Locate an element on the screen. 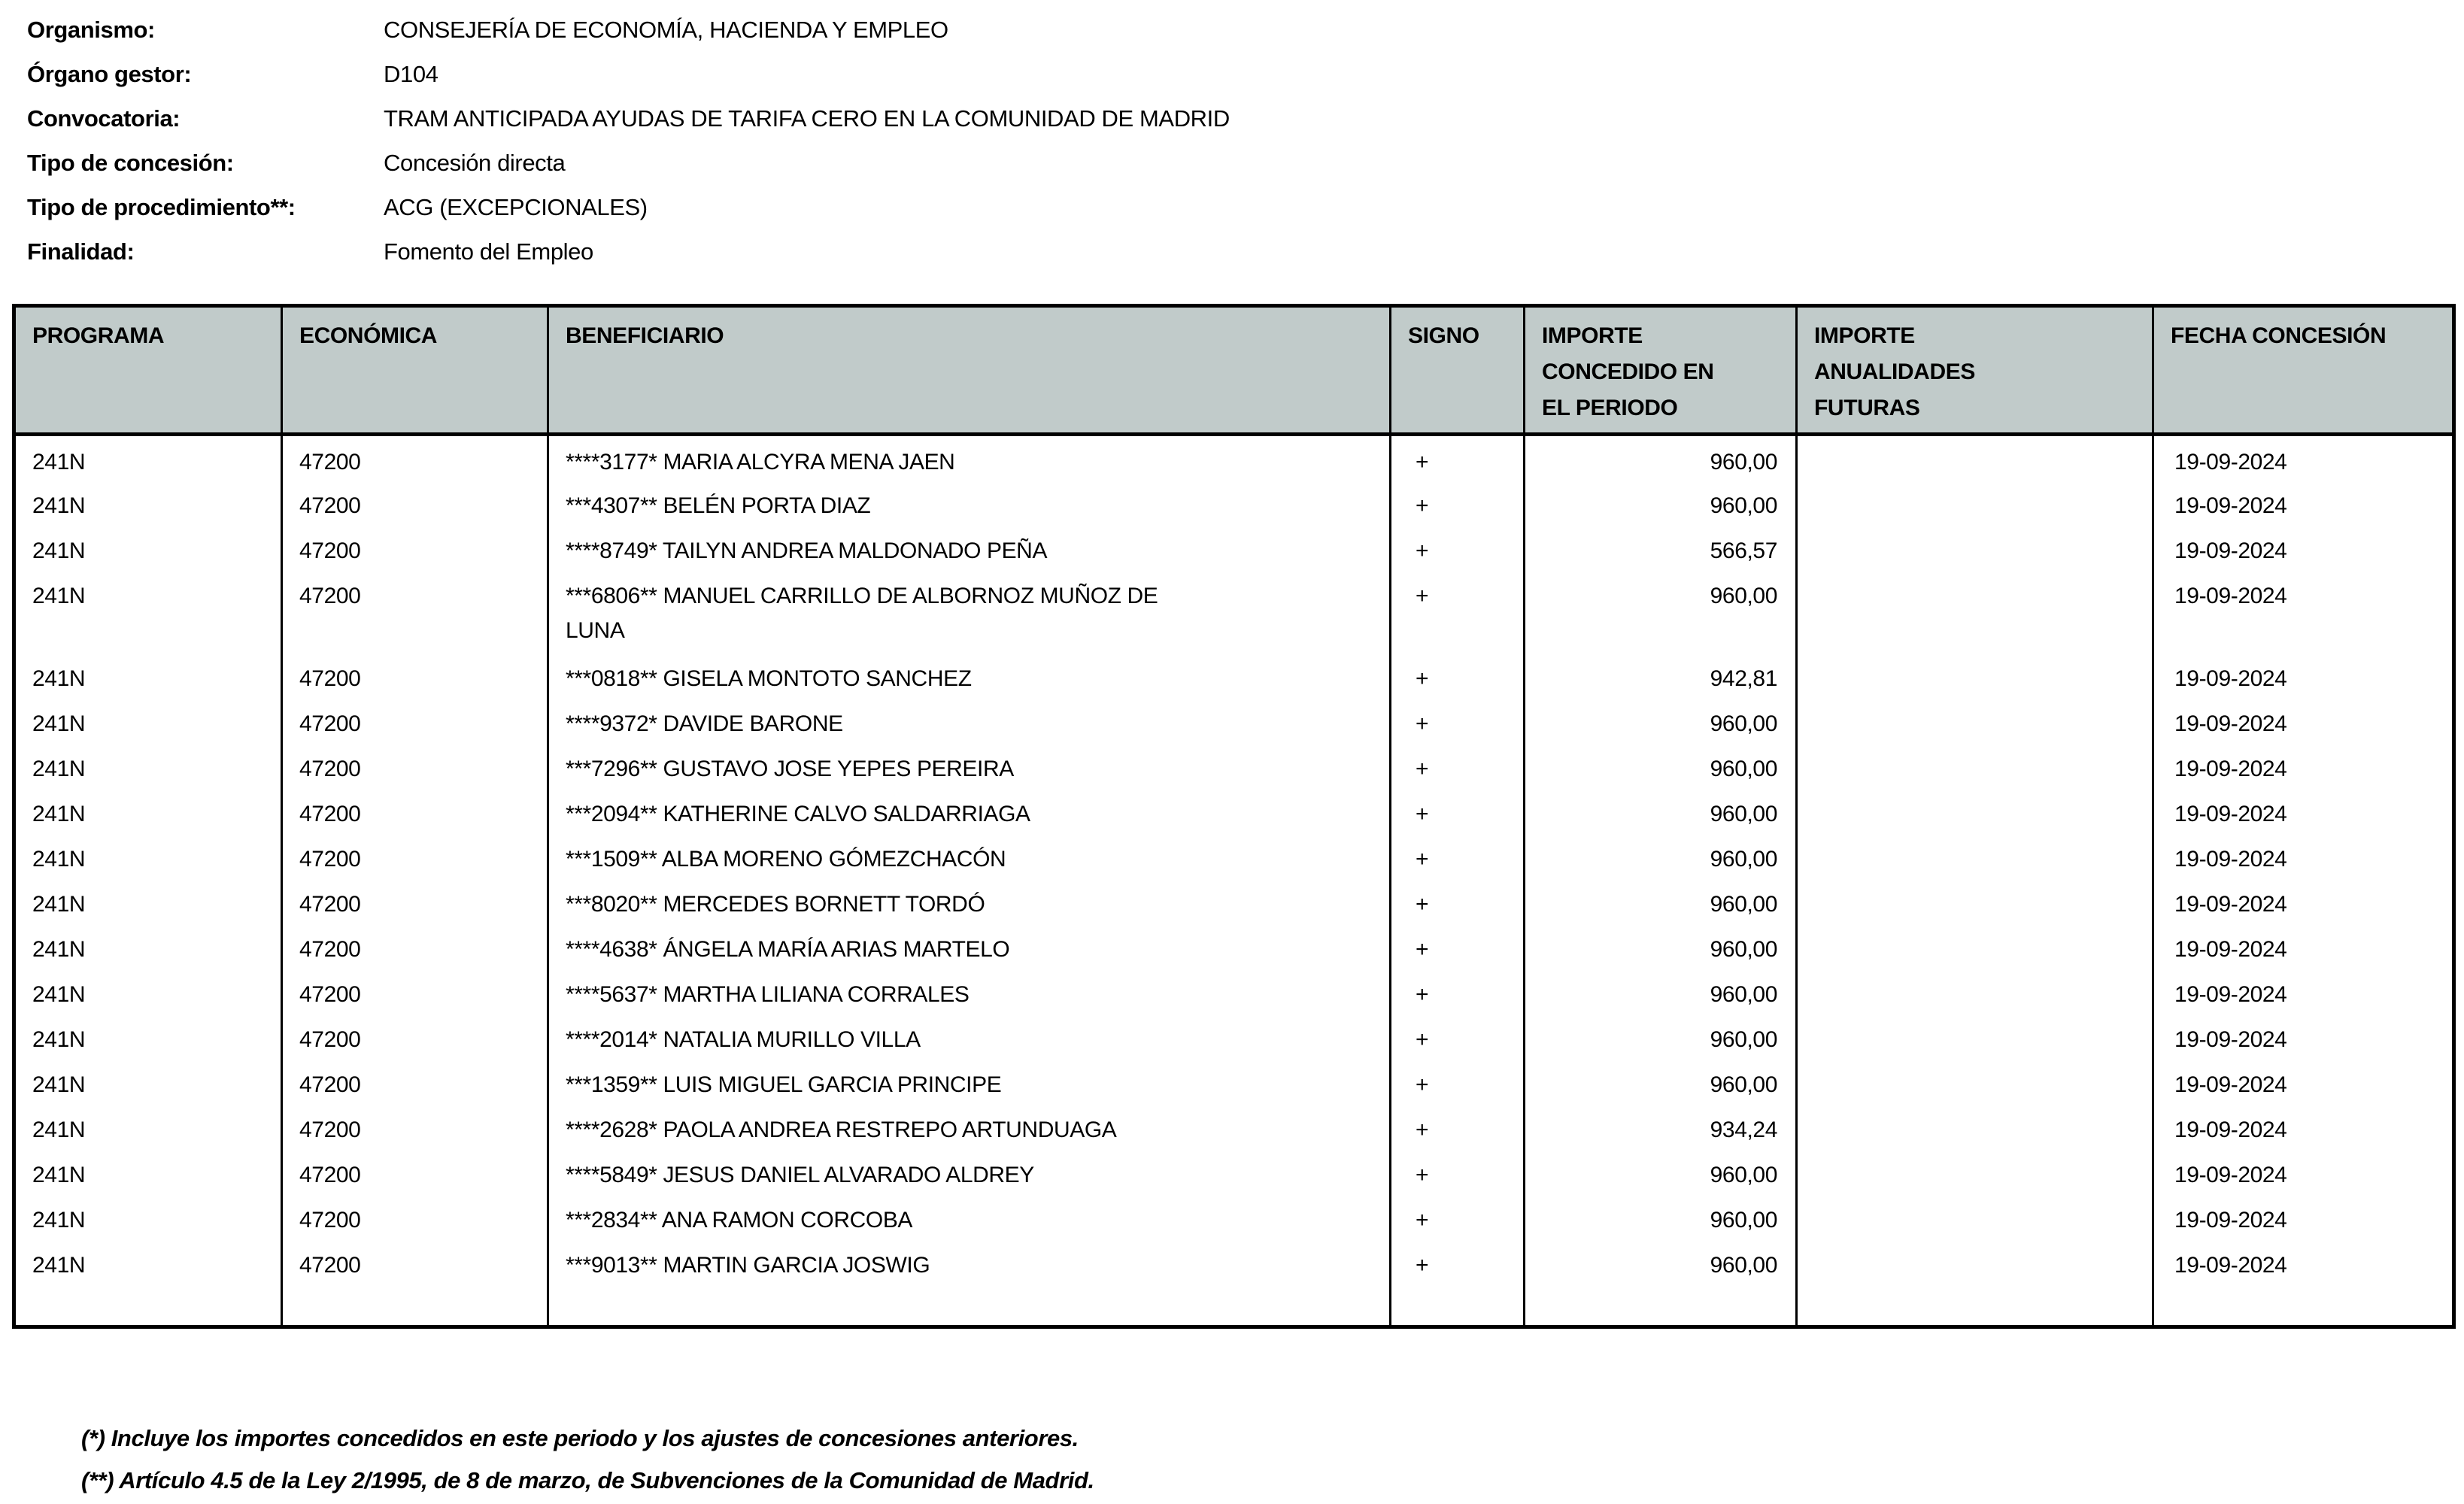  cell-beneficiario: ***0818** GISELA MONTOTO SANCHEZ is located at coordinates (969, 675).